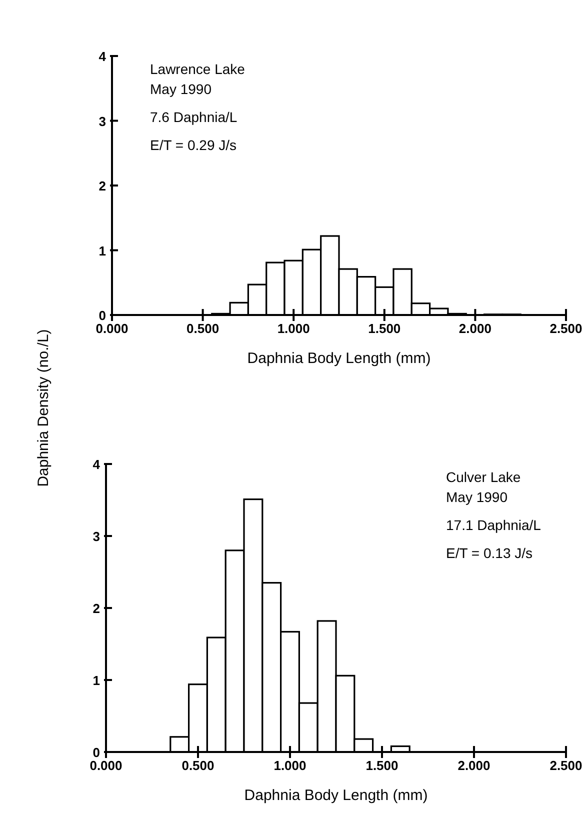  Describe the element at coordinates (194, 117) in the screenshot. I see `annotation: 7.6 Daphnia/L` at that location.